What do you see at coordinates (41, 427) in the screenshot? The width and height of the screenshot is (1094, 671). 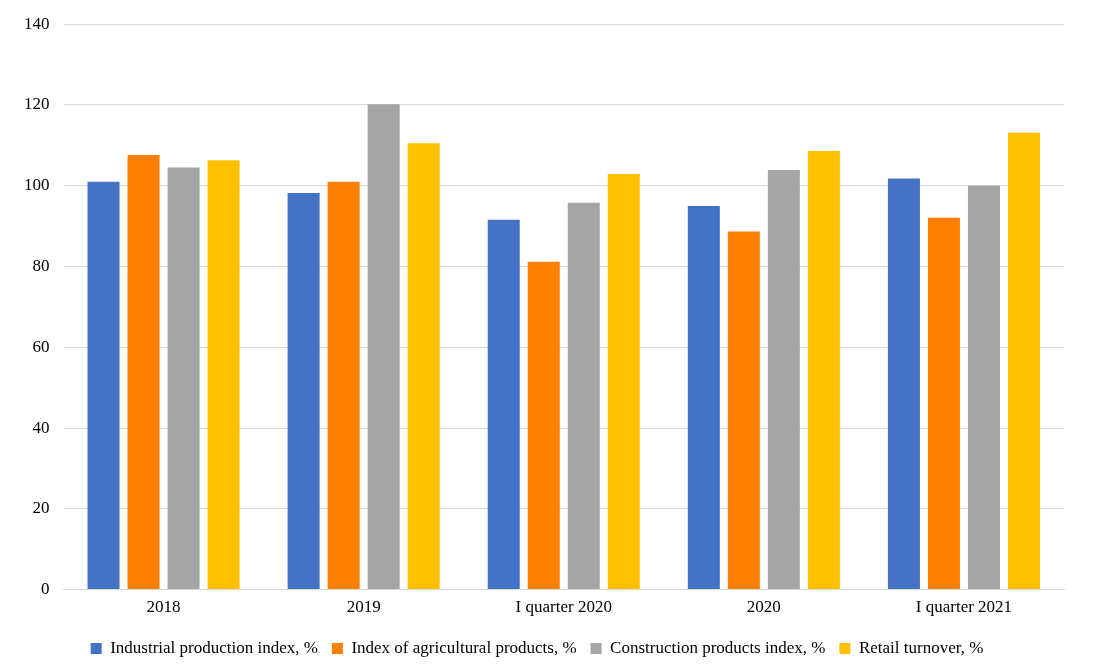 I see `y-tick-label: 40` at bounding box center [41, 427].